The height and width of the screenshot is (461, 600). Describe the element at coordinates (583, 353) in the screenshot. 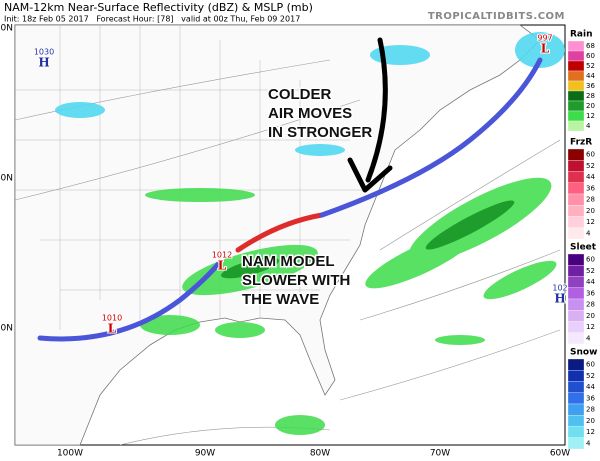

I see `legend-title: Snow` at that location.